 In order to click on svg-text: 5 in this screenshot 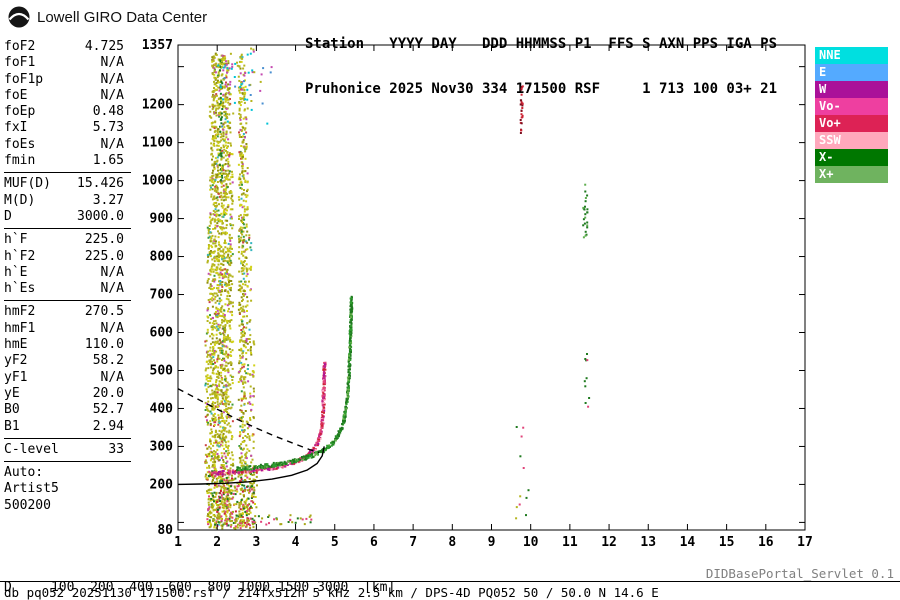, I will do `click(335, 542)`.